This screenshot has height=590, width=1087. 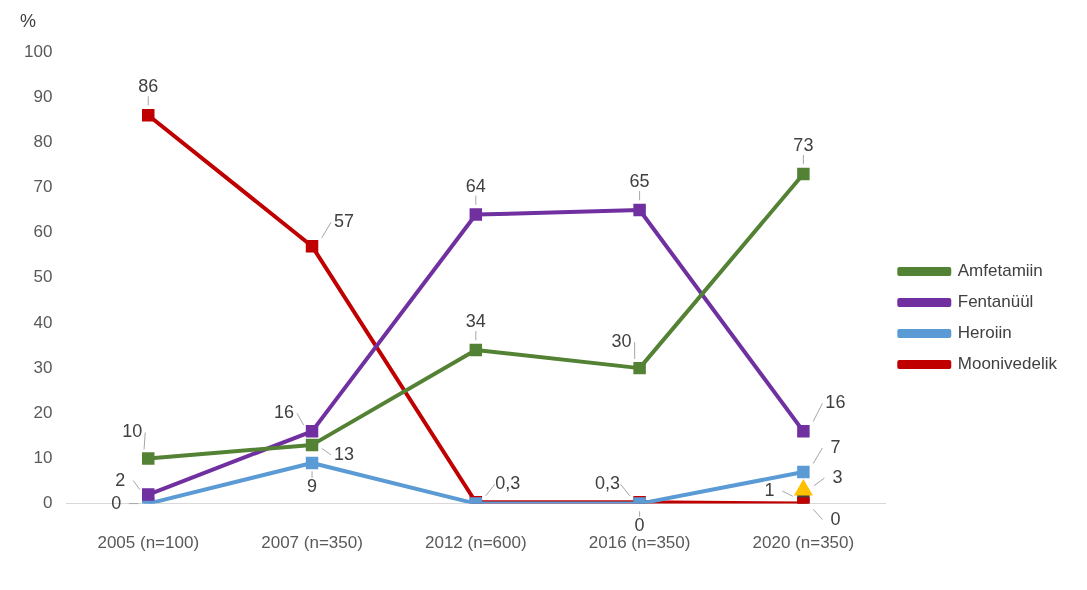 What do you see at coordinates (995, 302) in the screenshot?
I see `legend-label: Fentanüül` at bounding box center [995, 302].